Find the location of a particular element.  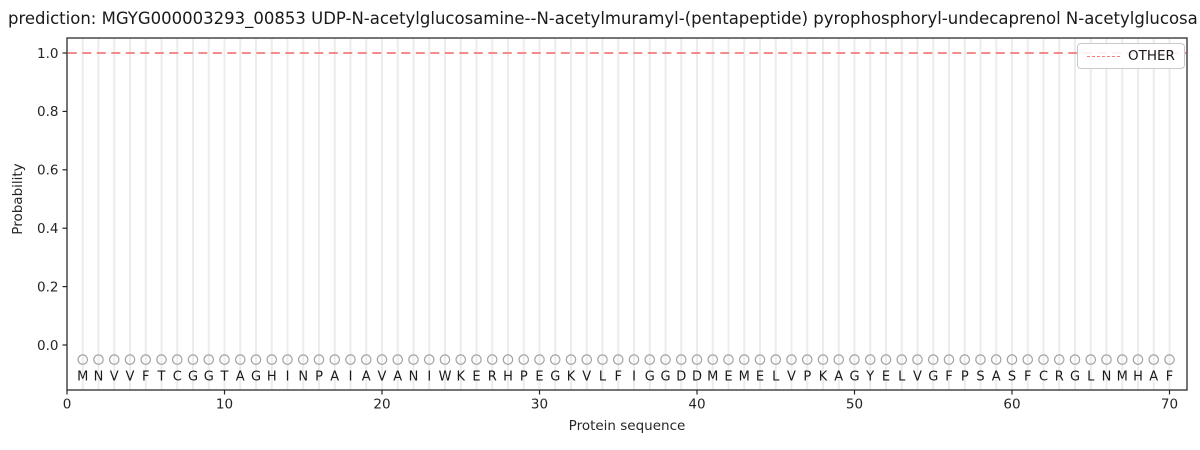

legend-label: OTHER is located at coordinates (1151, 56).